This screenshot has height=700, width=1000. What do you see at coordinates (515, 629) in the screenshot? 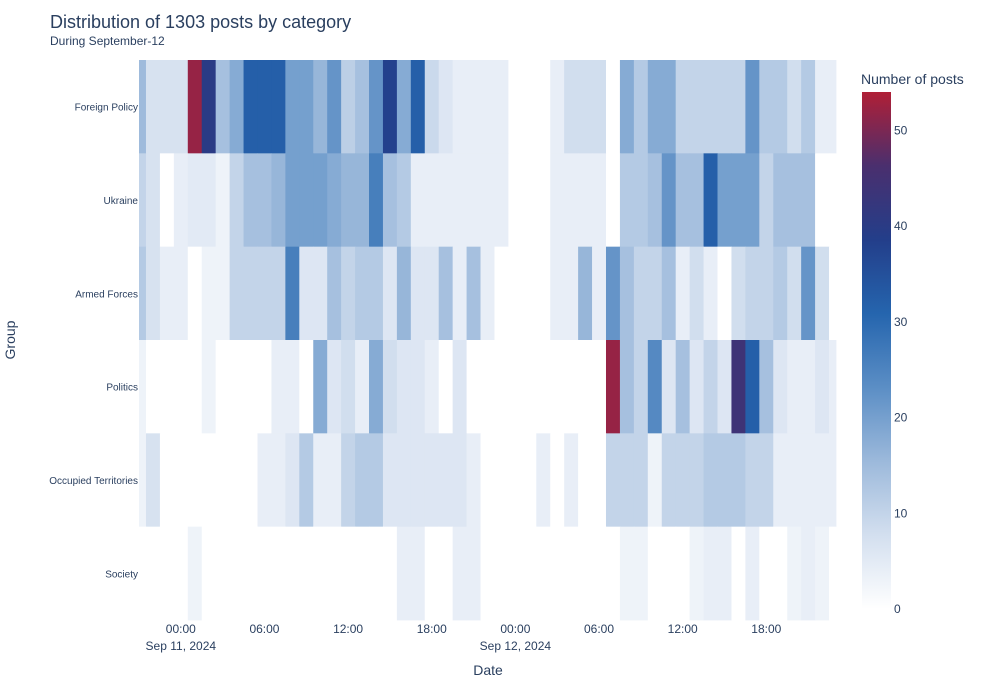
I see `x-tick-label: 00:00` at bounding box center [515, 629].